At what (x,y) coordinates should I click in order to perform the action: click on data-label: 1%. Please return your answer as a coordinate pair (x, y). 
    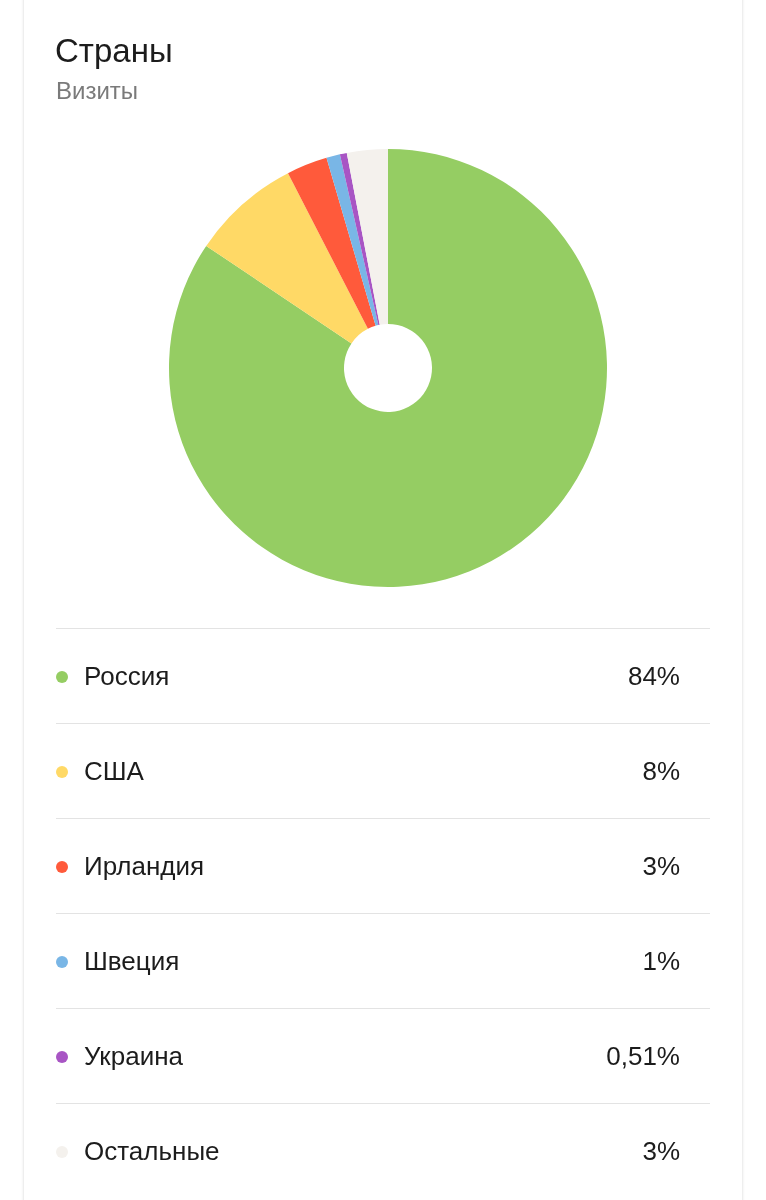
    Looking at the image, I should click on (661, 961).